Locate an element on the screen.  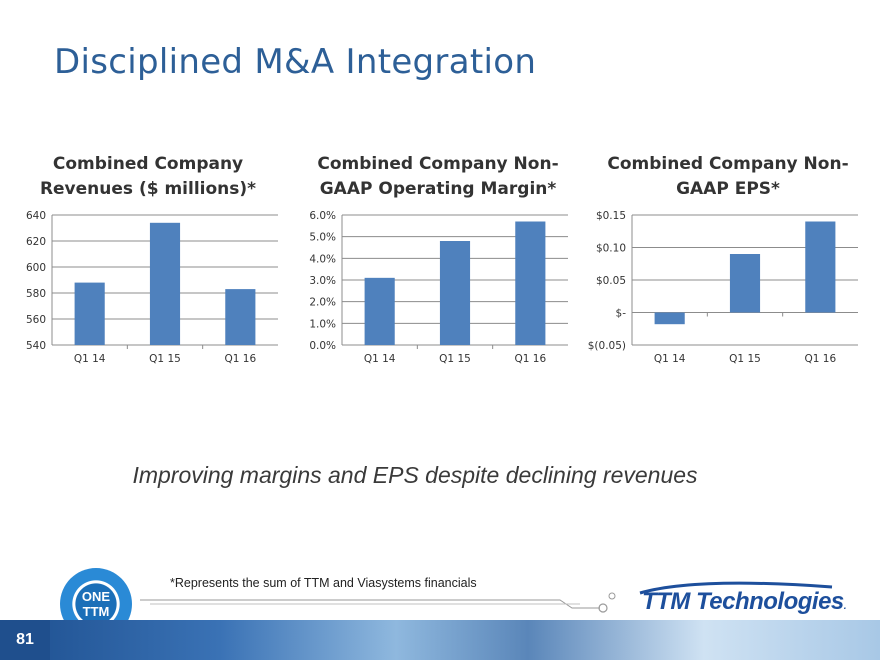
margin-ytick-label: 4.0% is located at coordinates (322, 259).